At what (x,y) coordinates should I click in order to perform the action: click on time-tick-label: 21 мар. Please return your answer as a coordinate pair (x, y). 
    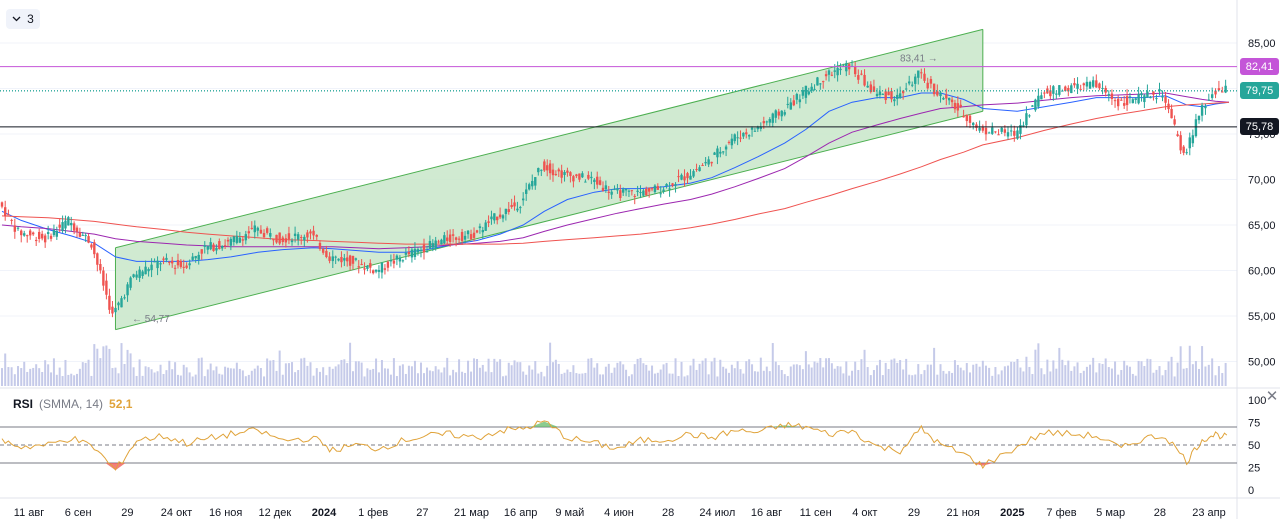
    Looking at the image, I should click on (471, 513).